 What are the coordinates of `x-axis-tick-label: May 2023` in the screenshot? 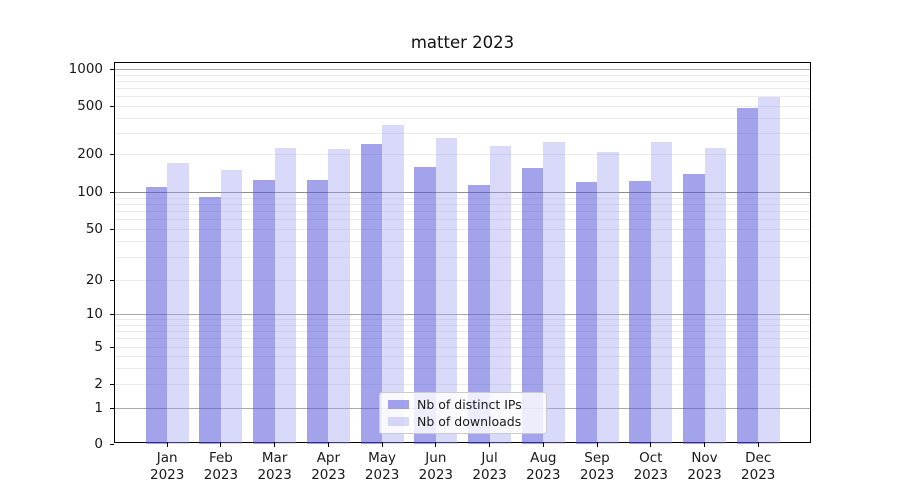 It's located at (382, 466).